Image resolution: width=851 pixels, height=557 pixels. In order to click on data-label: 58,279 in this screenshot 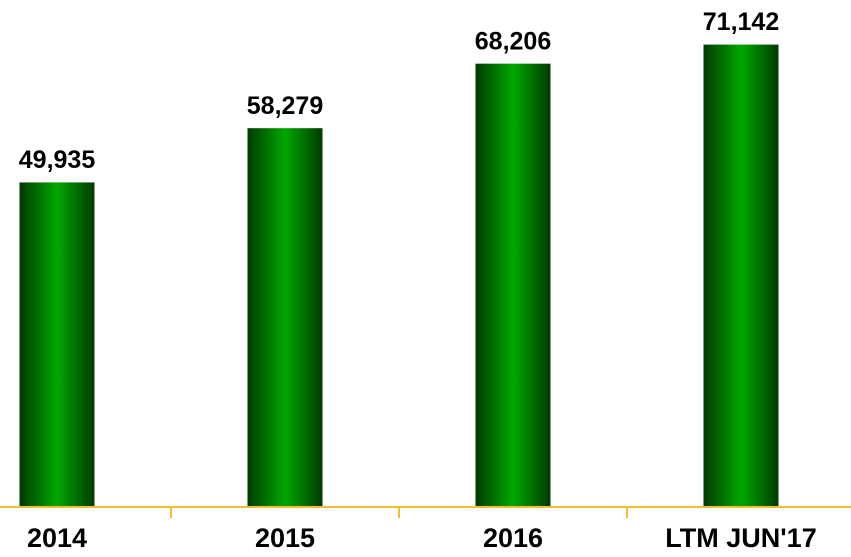, I will do `click(285, 106)`.